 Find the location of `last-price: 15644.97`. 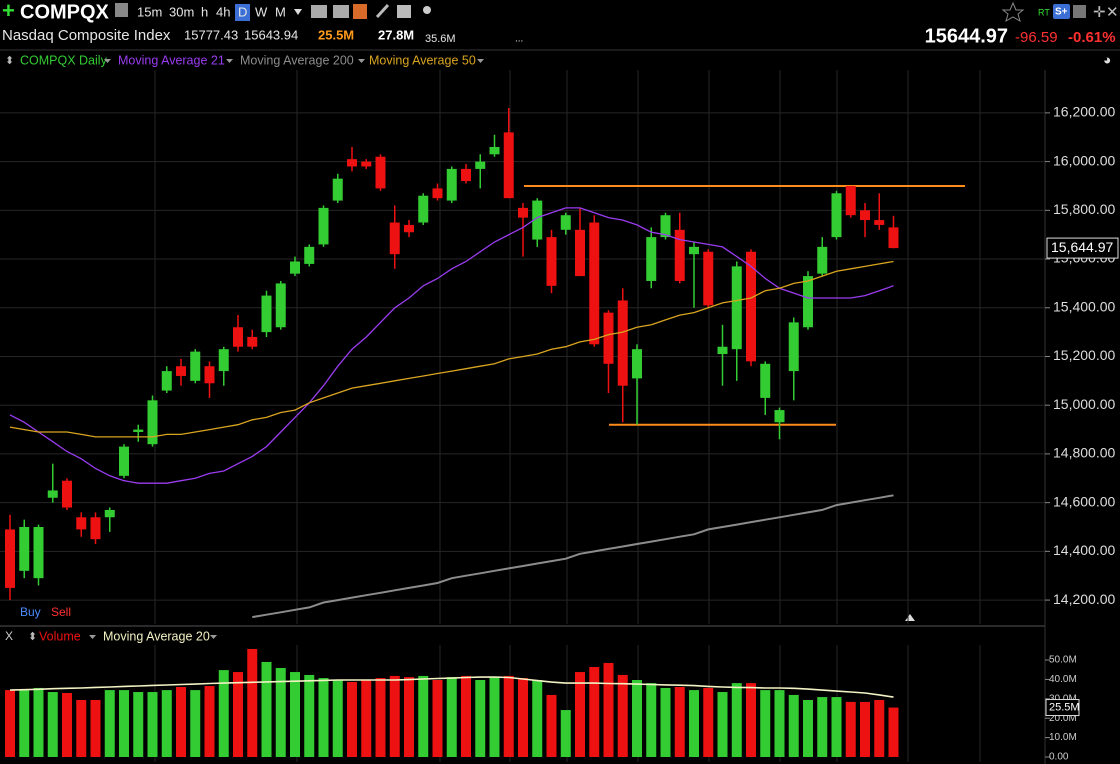

last-price: 15644.97 is located at coordinates (966, 36).